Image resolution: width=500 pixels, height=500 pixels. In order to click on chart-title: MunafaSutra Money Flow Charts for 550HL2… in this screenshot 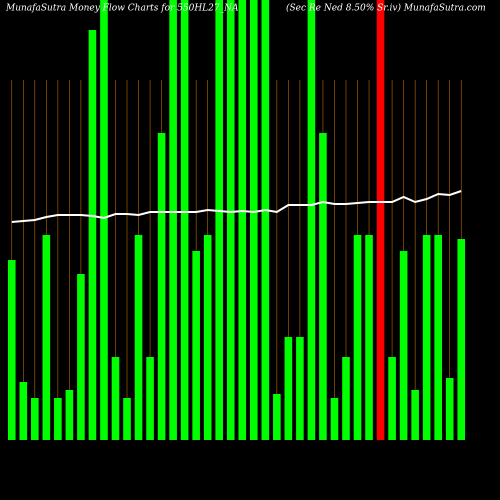, I will do `click(122, 9)`.